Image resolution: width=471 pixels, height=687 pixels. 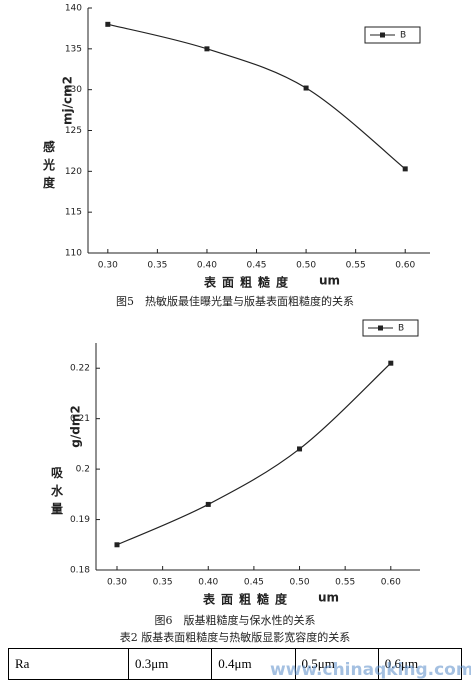 I want to click on cell: 0.6μm, so click(x=420, y=664).